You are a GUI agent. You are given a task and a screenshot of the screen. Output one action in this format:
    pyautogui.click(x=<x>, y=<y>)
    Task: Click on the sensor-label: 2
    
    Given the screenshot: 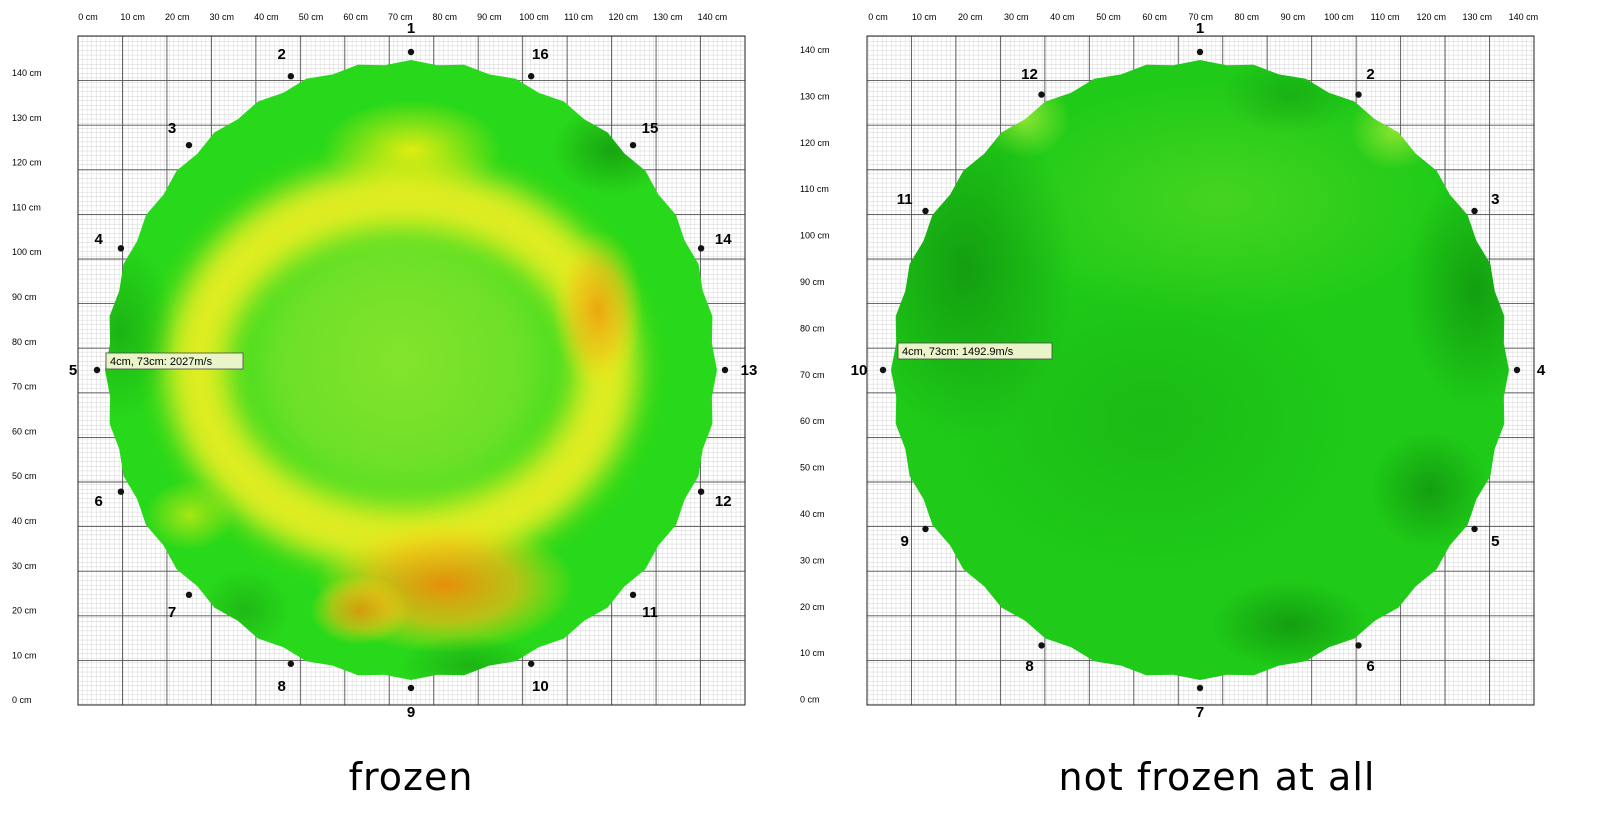 What is the action you would take?
    pyautogui.click(x=1370, y=74)
    